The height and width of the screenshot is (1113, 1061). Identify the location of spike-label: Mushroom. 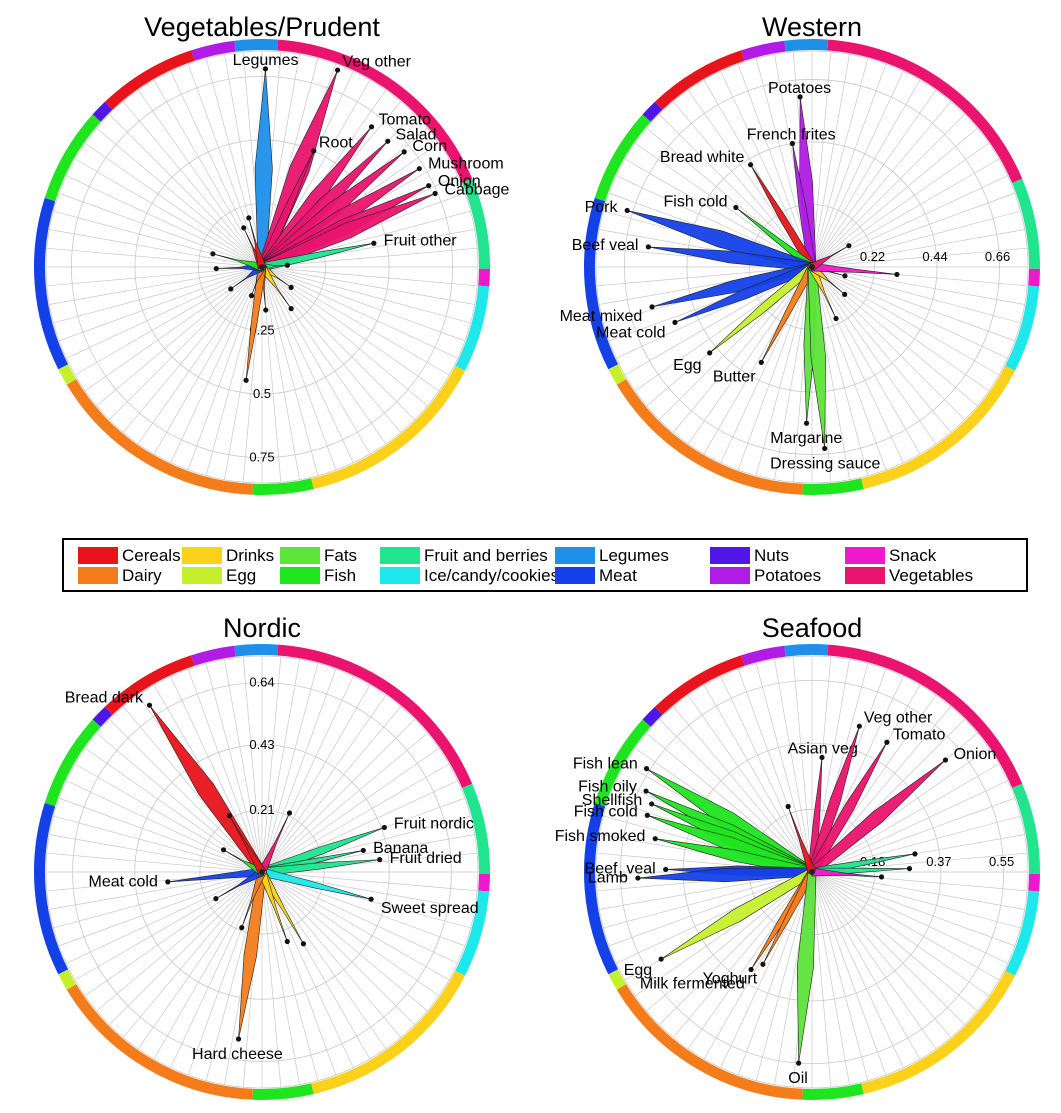
(466, 163).